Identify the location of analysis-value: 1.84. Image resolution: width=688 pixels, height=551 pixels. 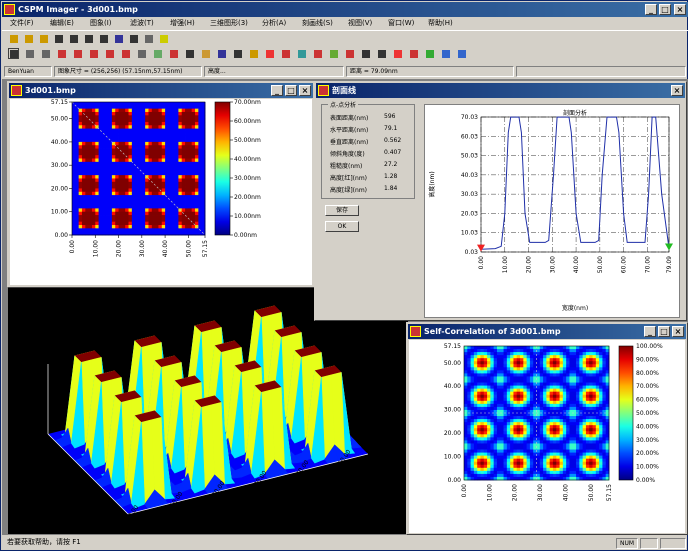
(391, 188).